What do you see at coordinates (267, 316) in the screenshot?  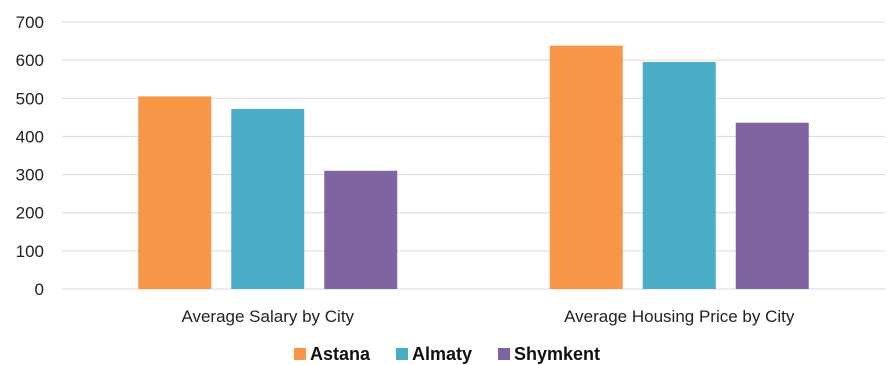 I see `x-category-label: Average Salary by City` at bounding box center [267, 316].